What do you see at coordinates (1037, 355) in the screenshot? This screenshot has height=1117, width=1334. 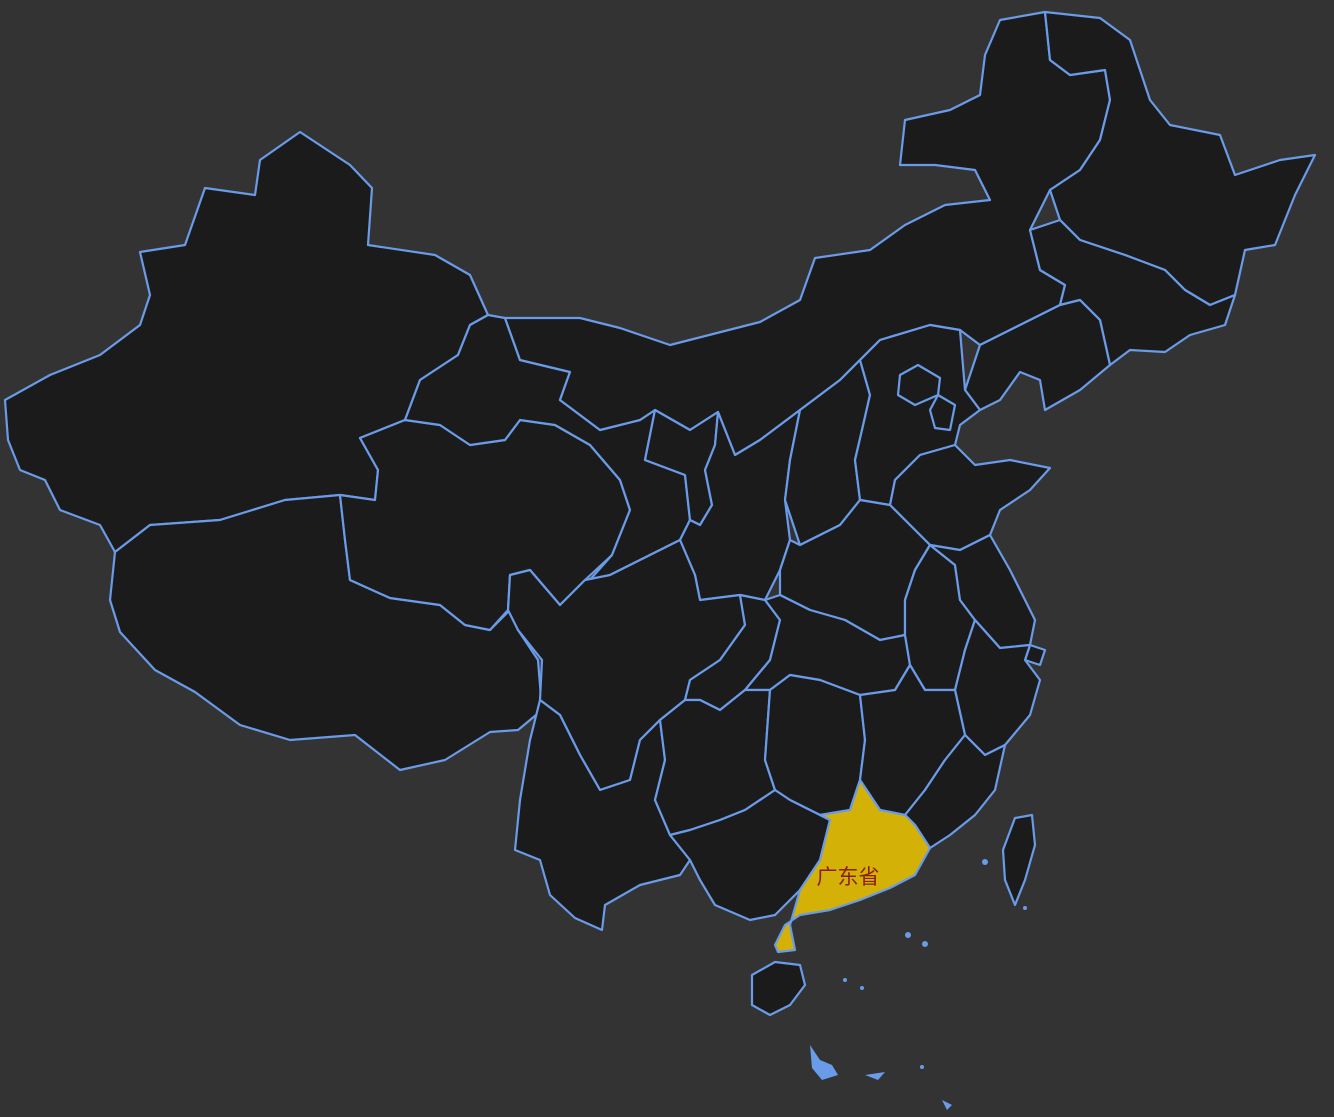 I see `region-liaoning` at bounding box center [1037, 355].